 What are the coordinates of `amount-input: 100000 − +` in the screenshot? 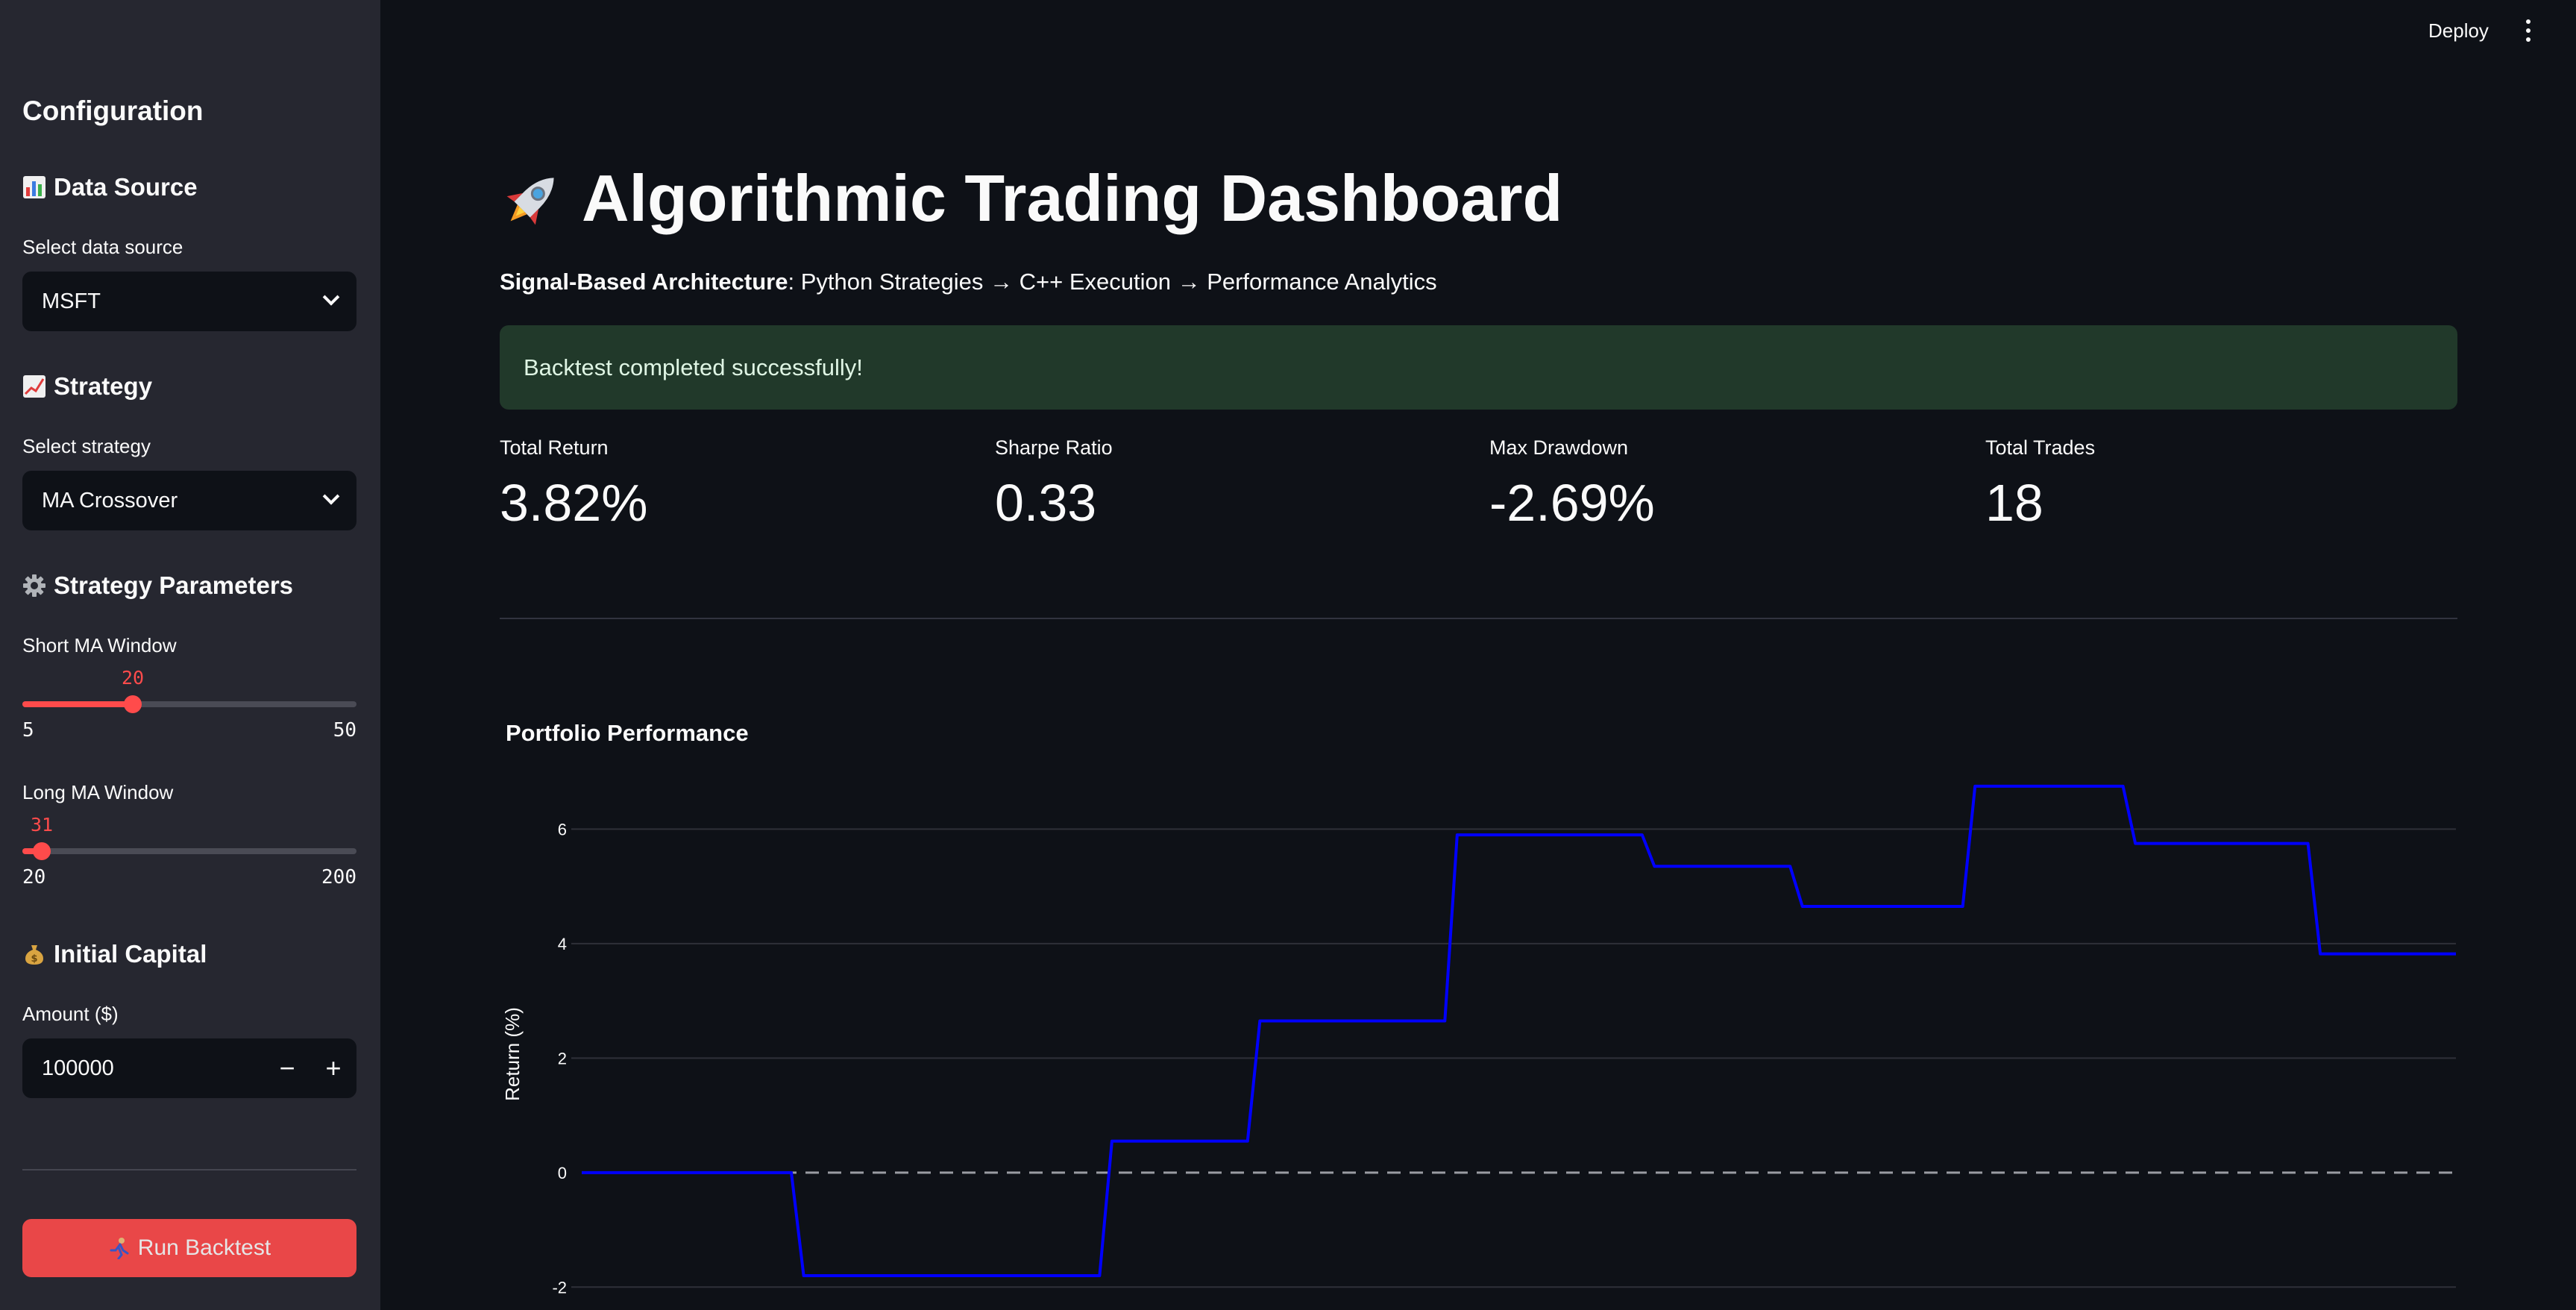 It's located at (189, 1068).